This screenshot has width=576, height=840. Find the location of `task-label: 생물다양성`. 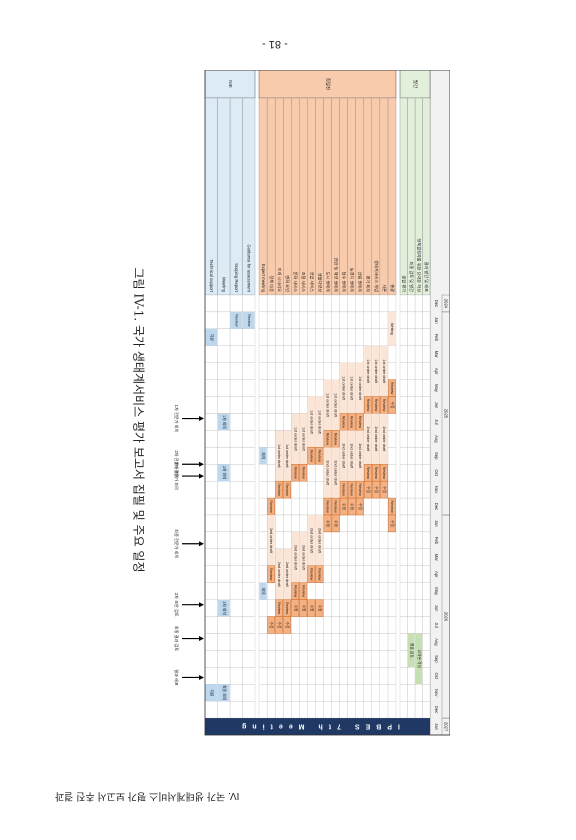

task-label: 생물다양성 is located at coordinates (319, 282).